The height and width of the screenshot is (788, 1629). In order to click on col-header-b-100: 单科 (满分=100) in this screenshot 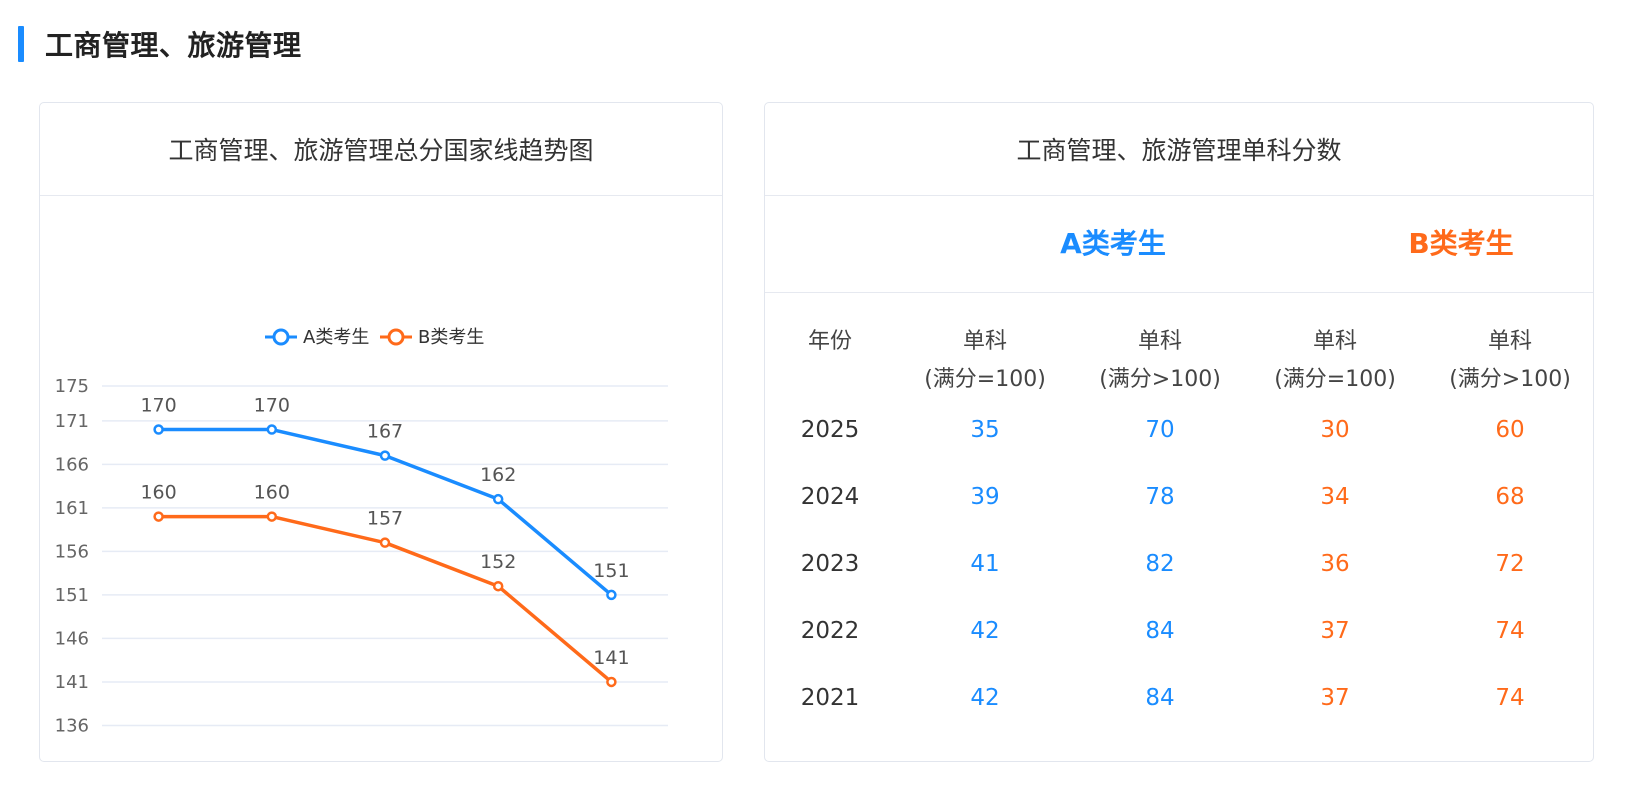, I will do `click(1335, 361)`.